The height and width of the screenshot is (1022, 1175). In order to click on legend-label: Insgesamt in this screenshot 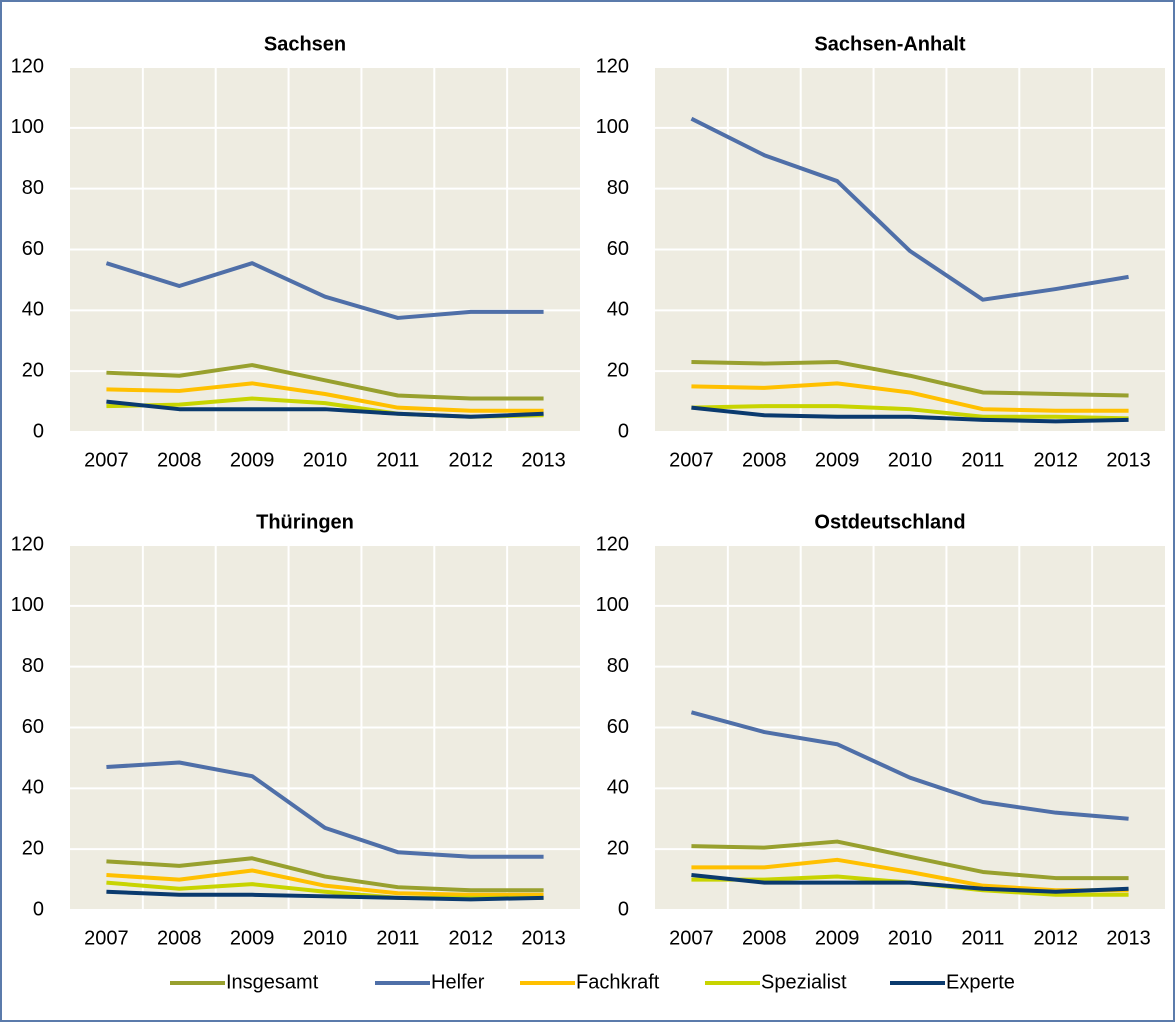, I will do `click(272, 982)`.